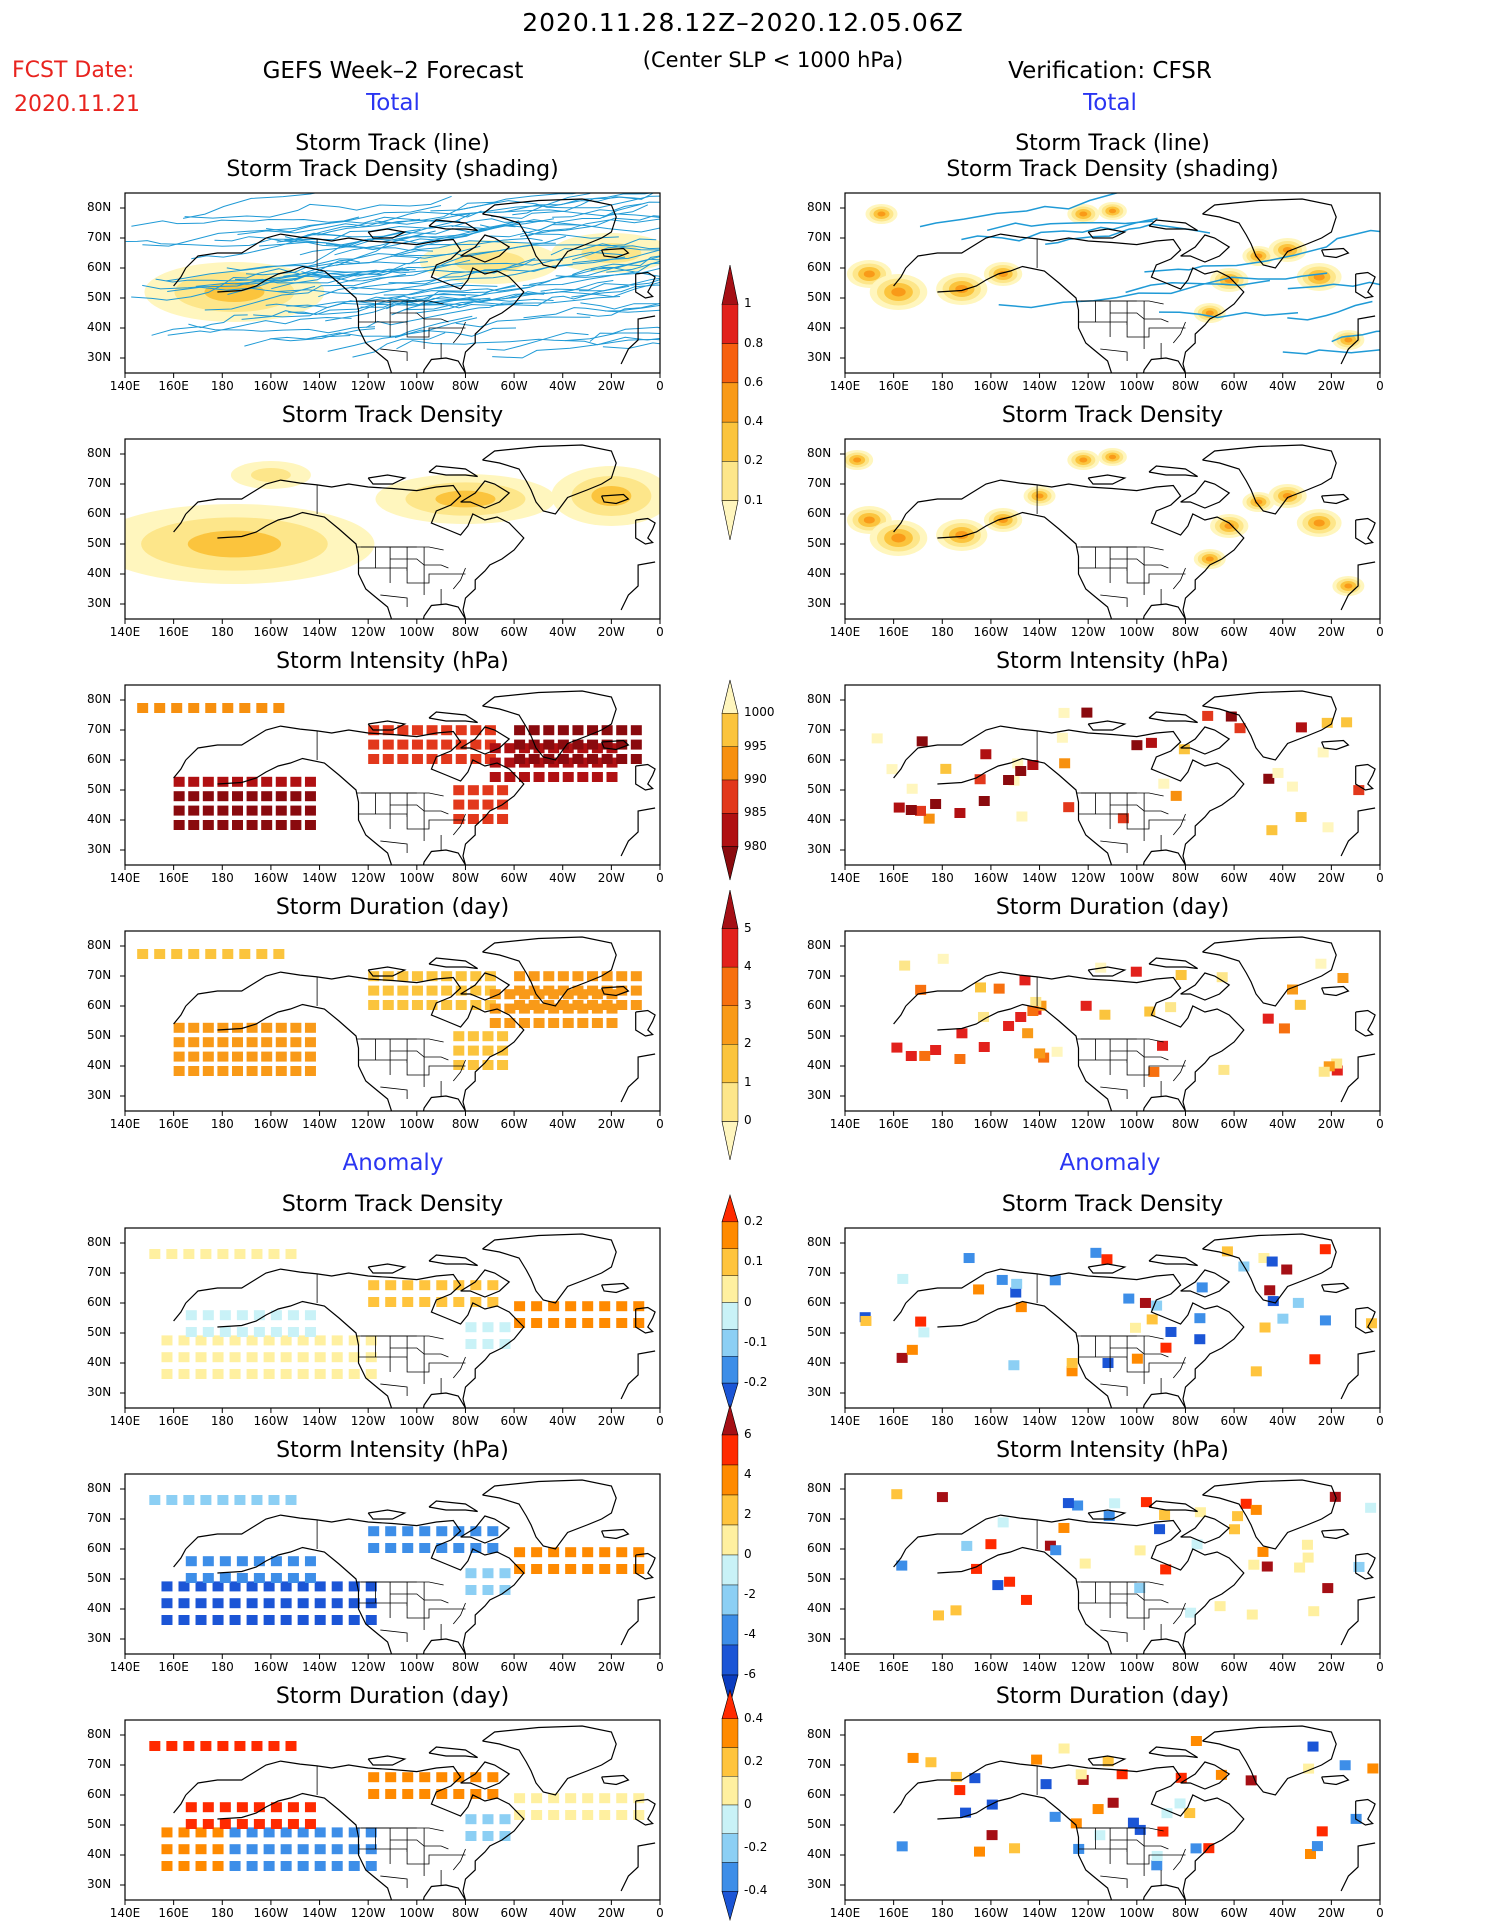 This screenshot has height=1925, width=1487. I want to click on lon-tick-label: 140W, so click(1039, 386).